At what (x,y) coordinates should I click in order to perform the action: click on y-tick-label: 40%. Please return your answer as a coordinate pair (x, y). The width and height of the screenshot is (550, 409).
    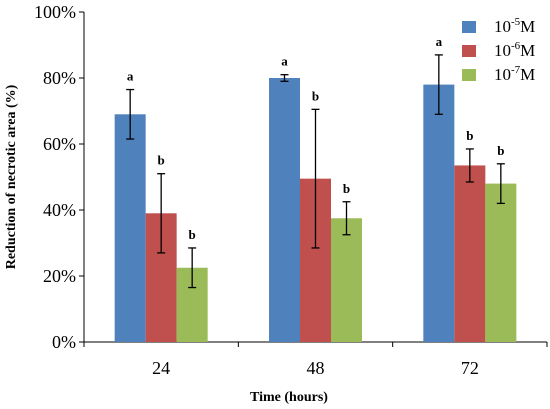
    Looking at the image, I should click on (59, 210).